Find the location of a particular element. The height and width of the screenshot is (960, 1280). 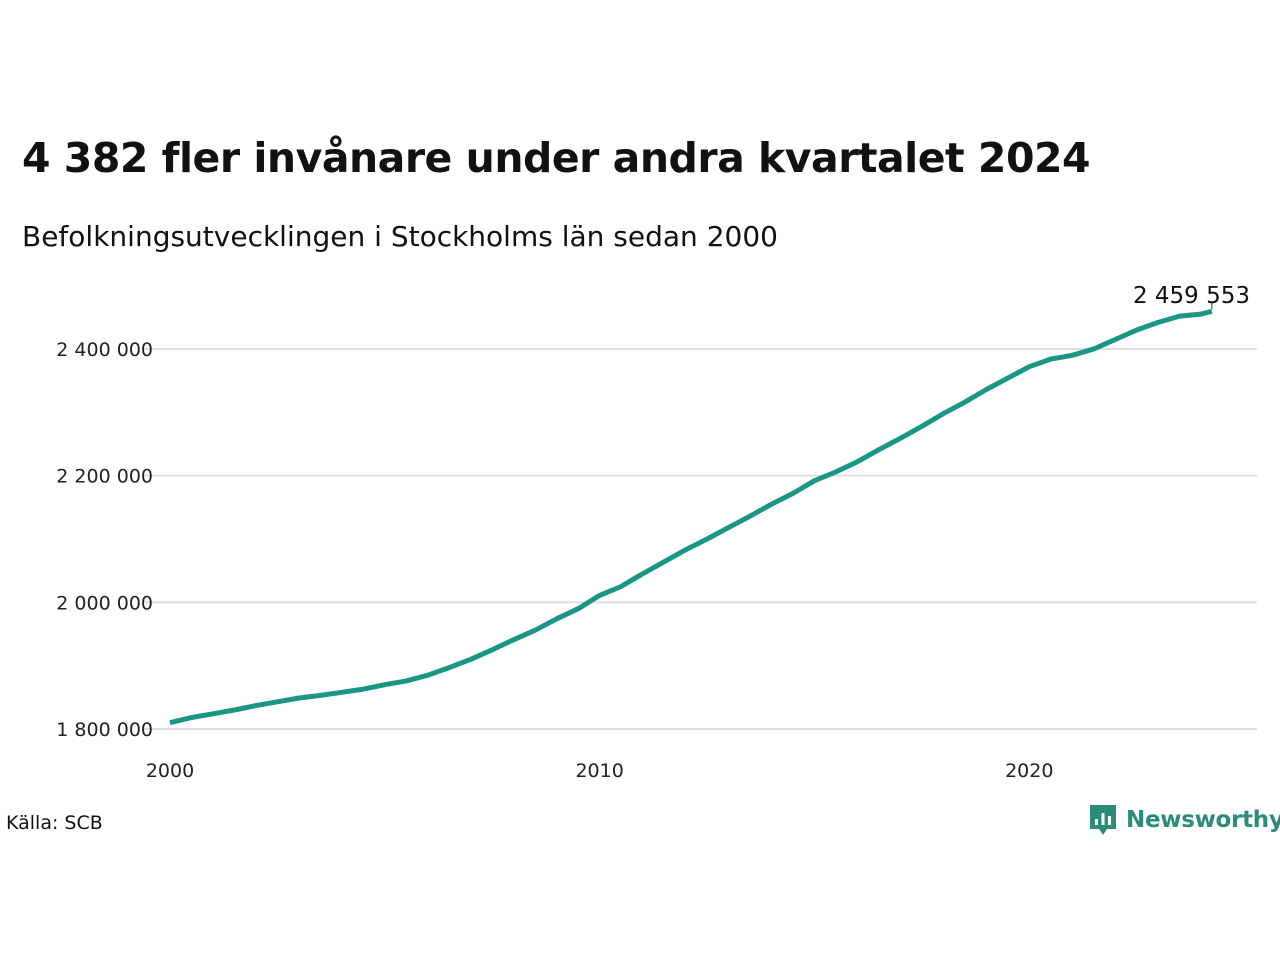

y-tick-label: 2 000 000 is located at coordinates (104, 603).